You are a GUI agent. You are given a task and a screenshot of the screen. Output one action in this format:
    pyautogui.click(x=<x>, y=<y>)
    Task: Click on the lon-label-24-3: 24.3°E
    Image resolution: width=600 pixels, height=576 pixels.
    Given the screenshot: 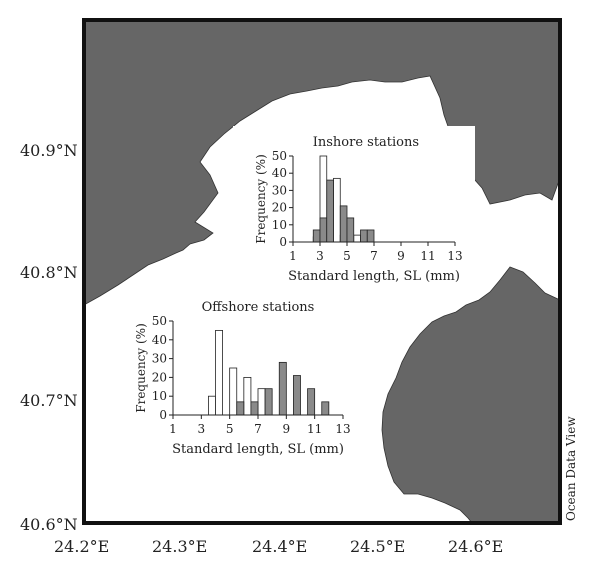 What is the action you would take?
    pyautogui.click(x=179, y=546)
    